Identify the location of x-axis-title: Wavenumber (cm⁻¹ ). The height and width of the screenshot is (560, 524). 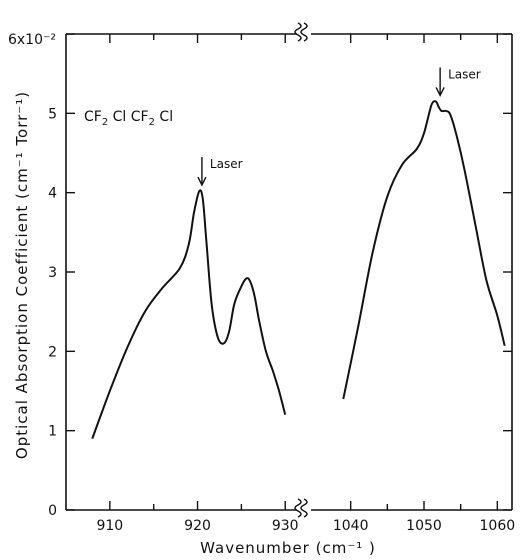
(288, 548).